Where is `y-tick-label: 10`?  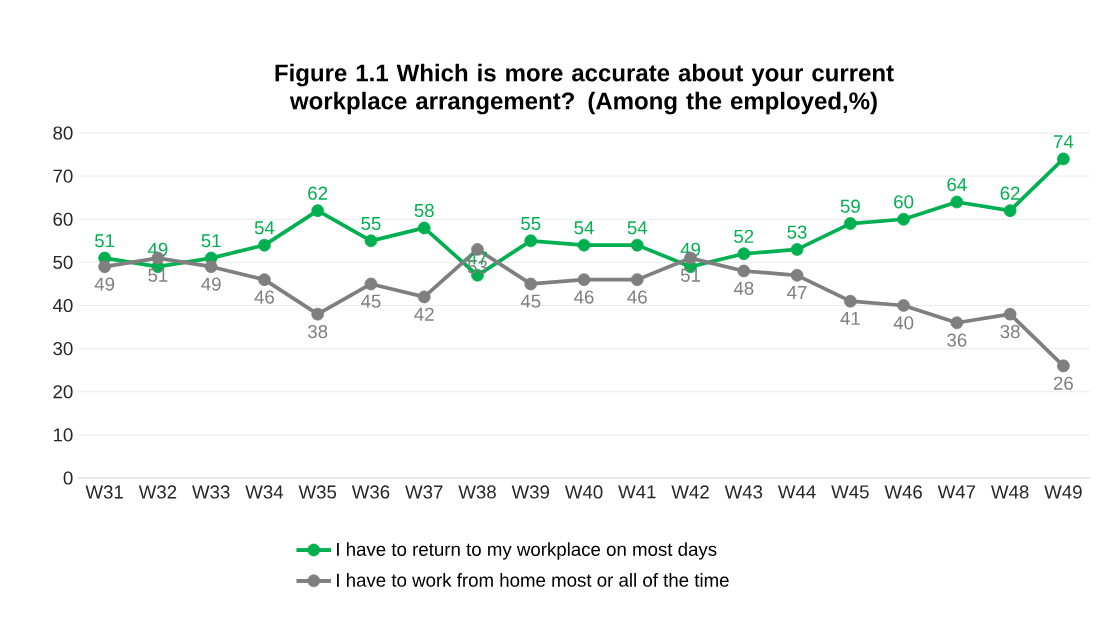 y-tick-label: 10 is located at coordinates (63, 435).